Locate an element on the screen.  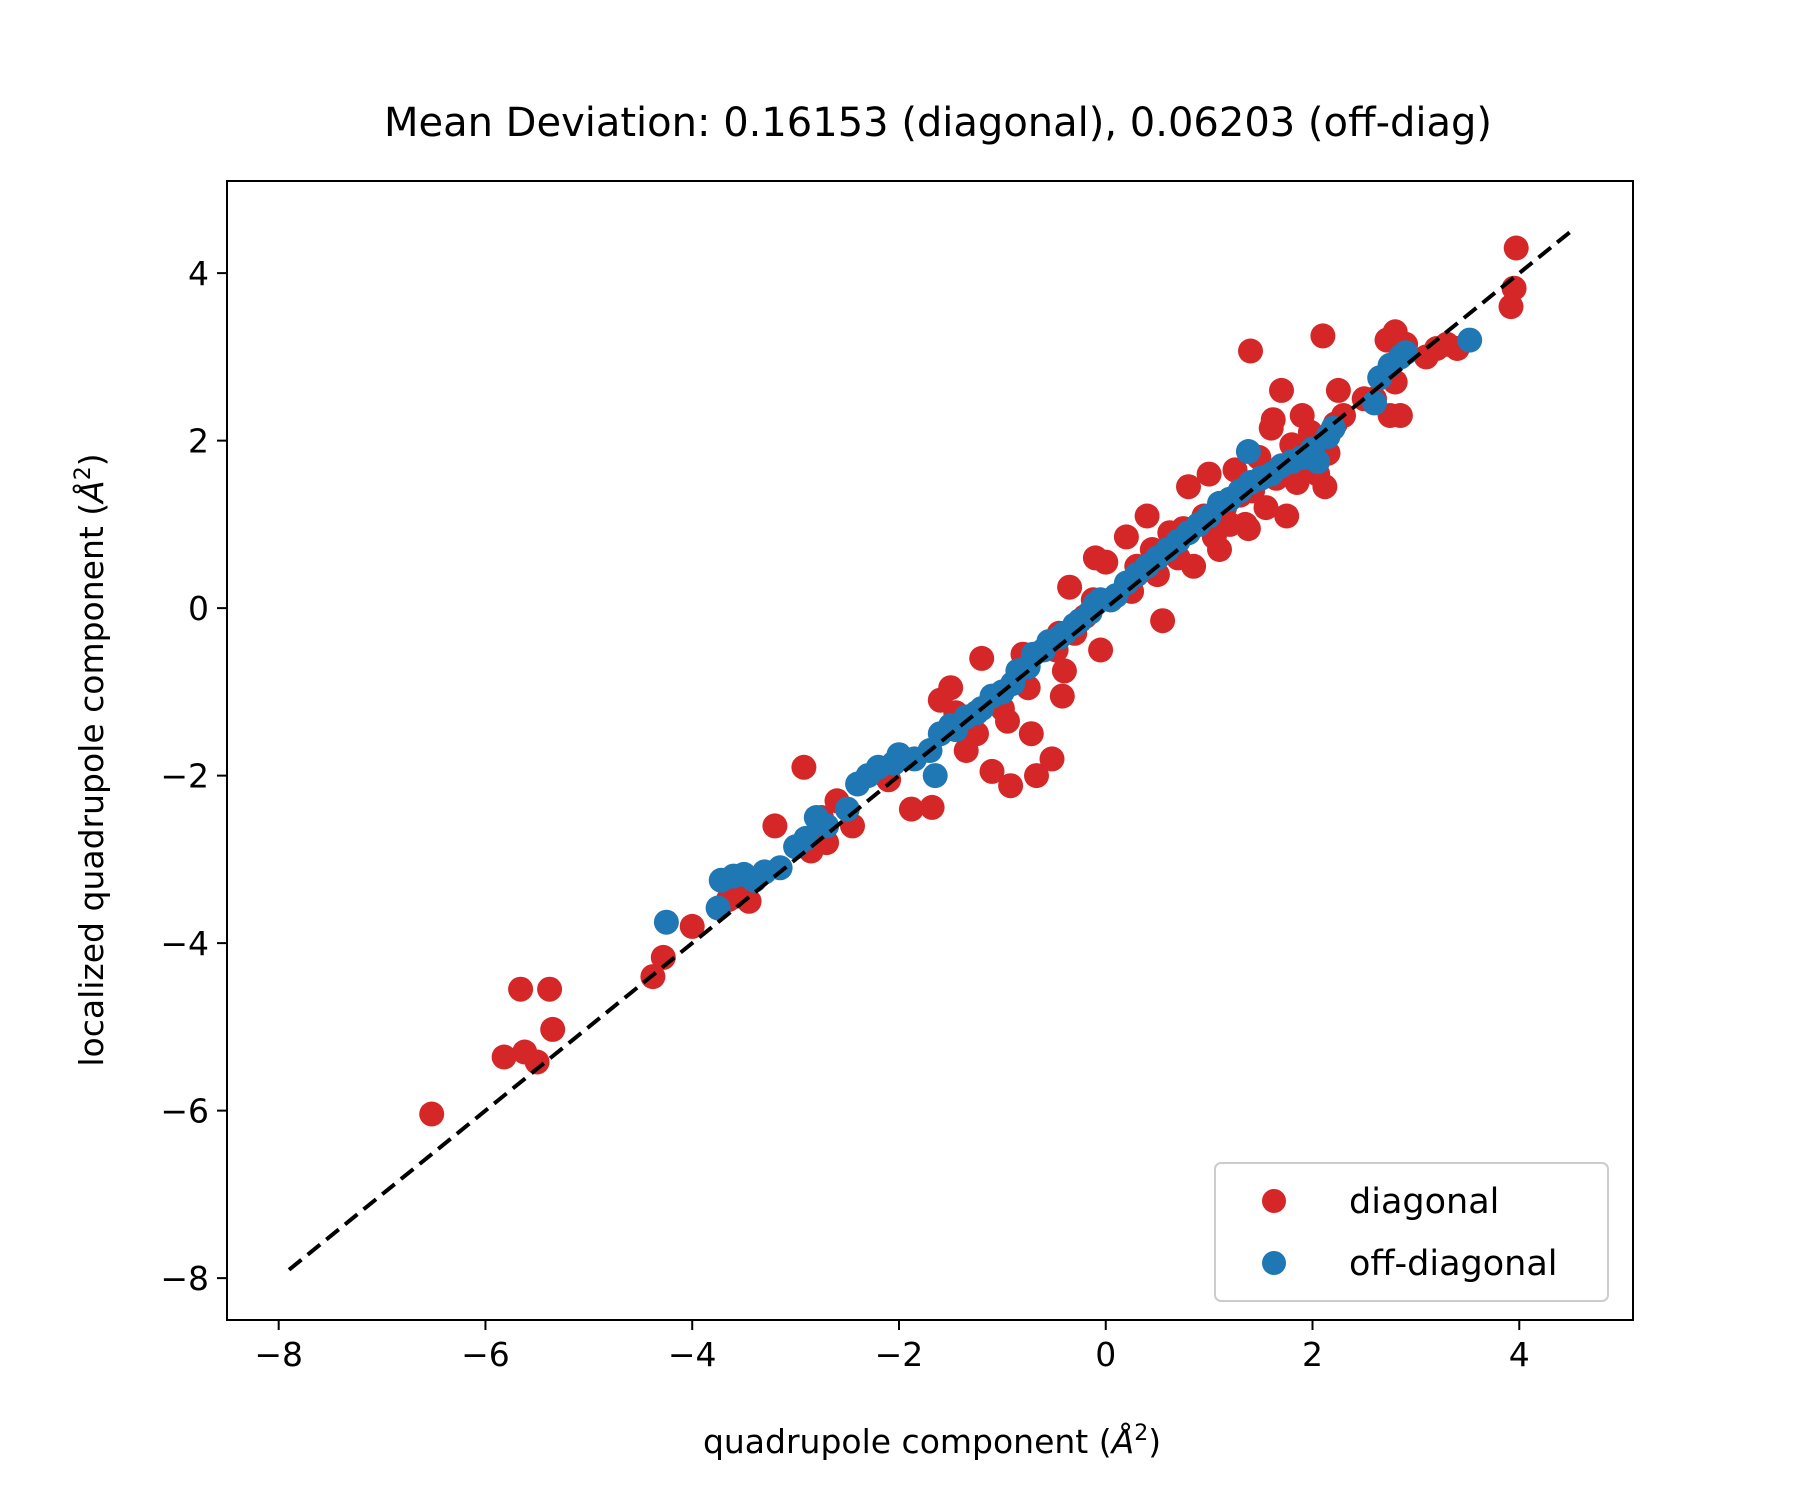
x-tick-label: 2 is located at coordinates (1312, 1354).